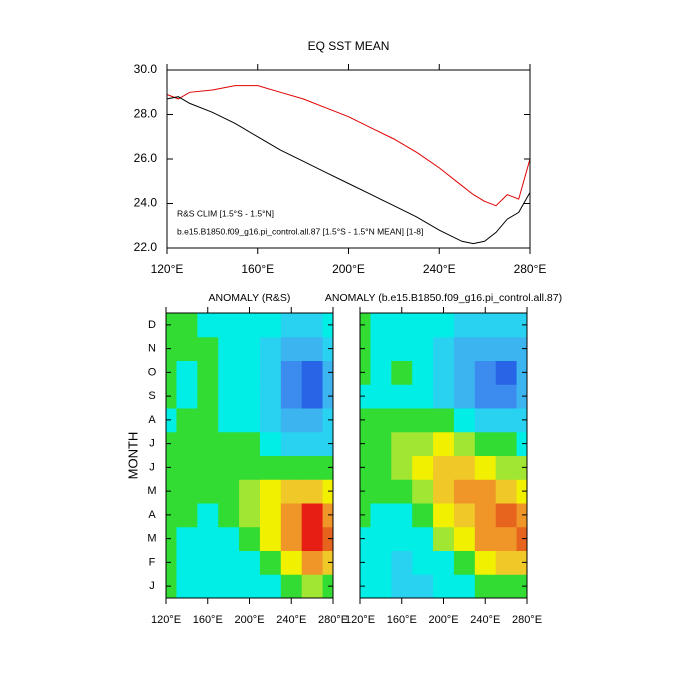 This screenshot has width=700, height=700. I want to click on y-tick-label: M, so click(151, 539).